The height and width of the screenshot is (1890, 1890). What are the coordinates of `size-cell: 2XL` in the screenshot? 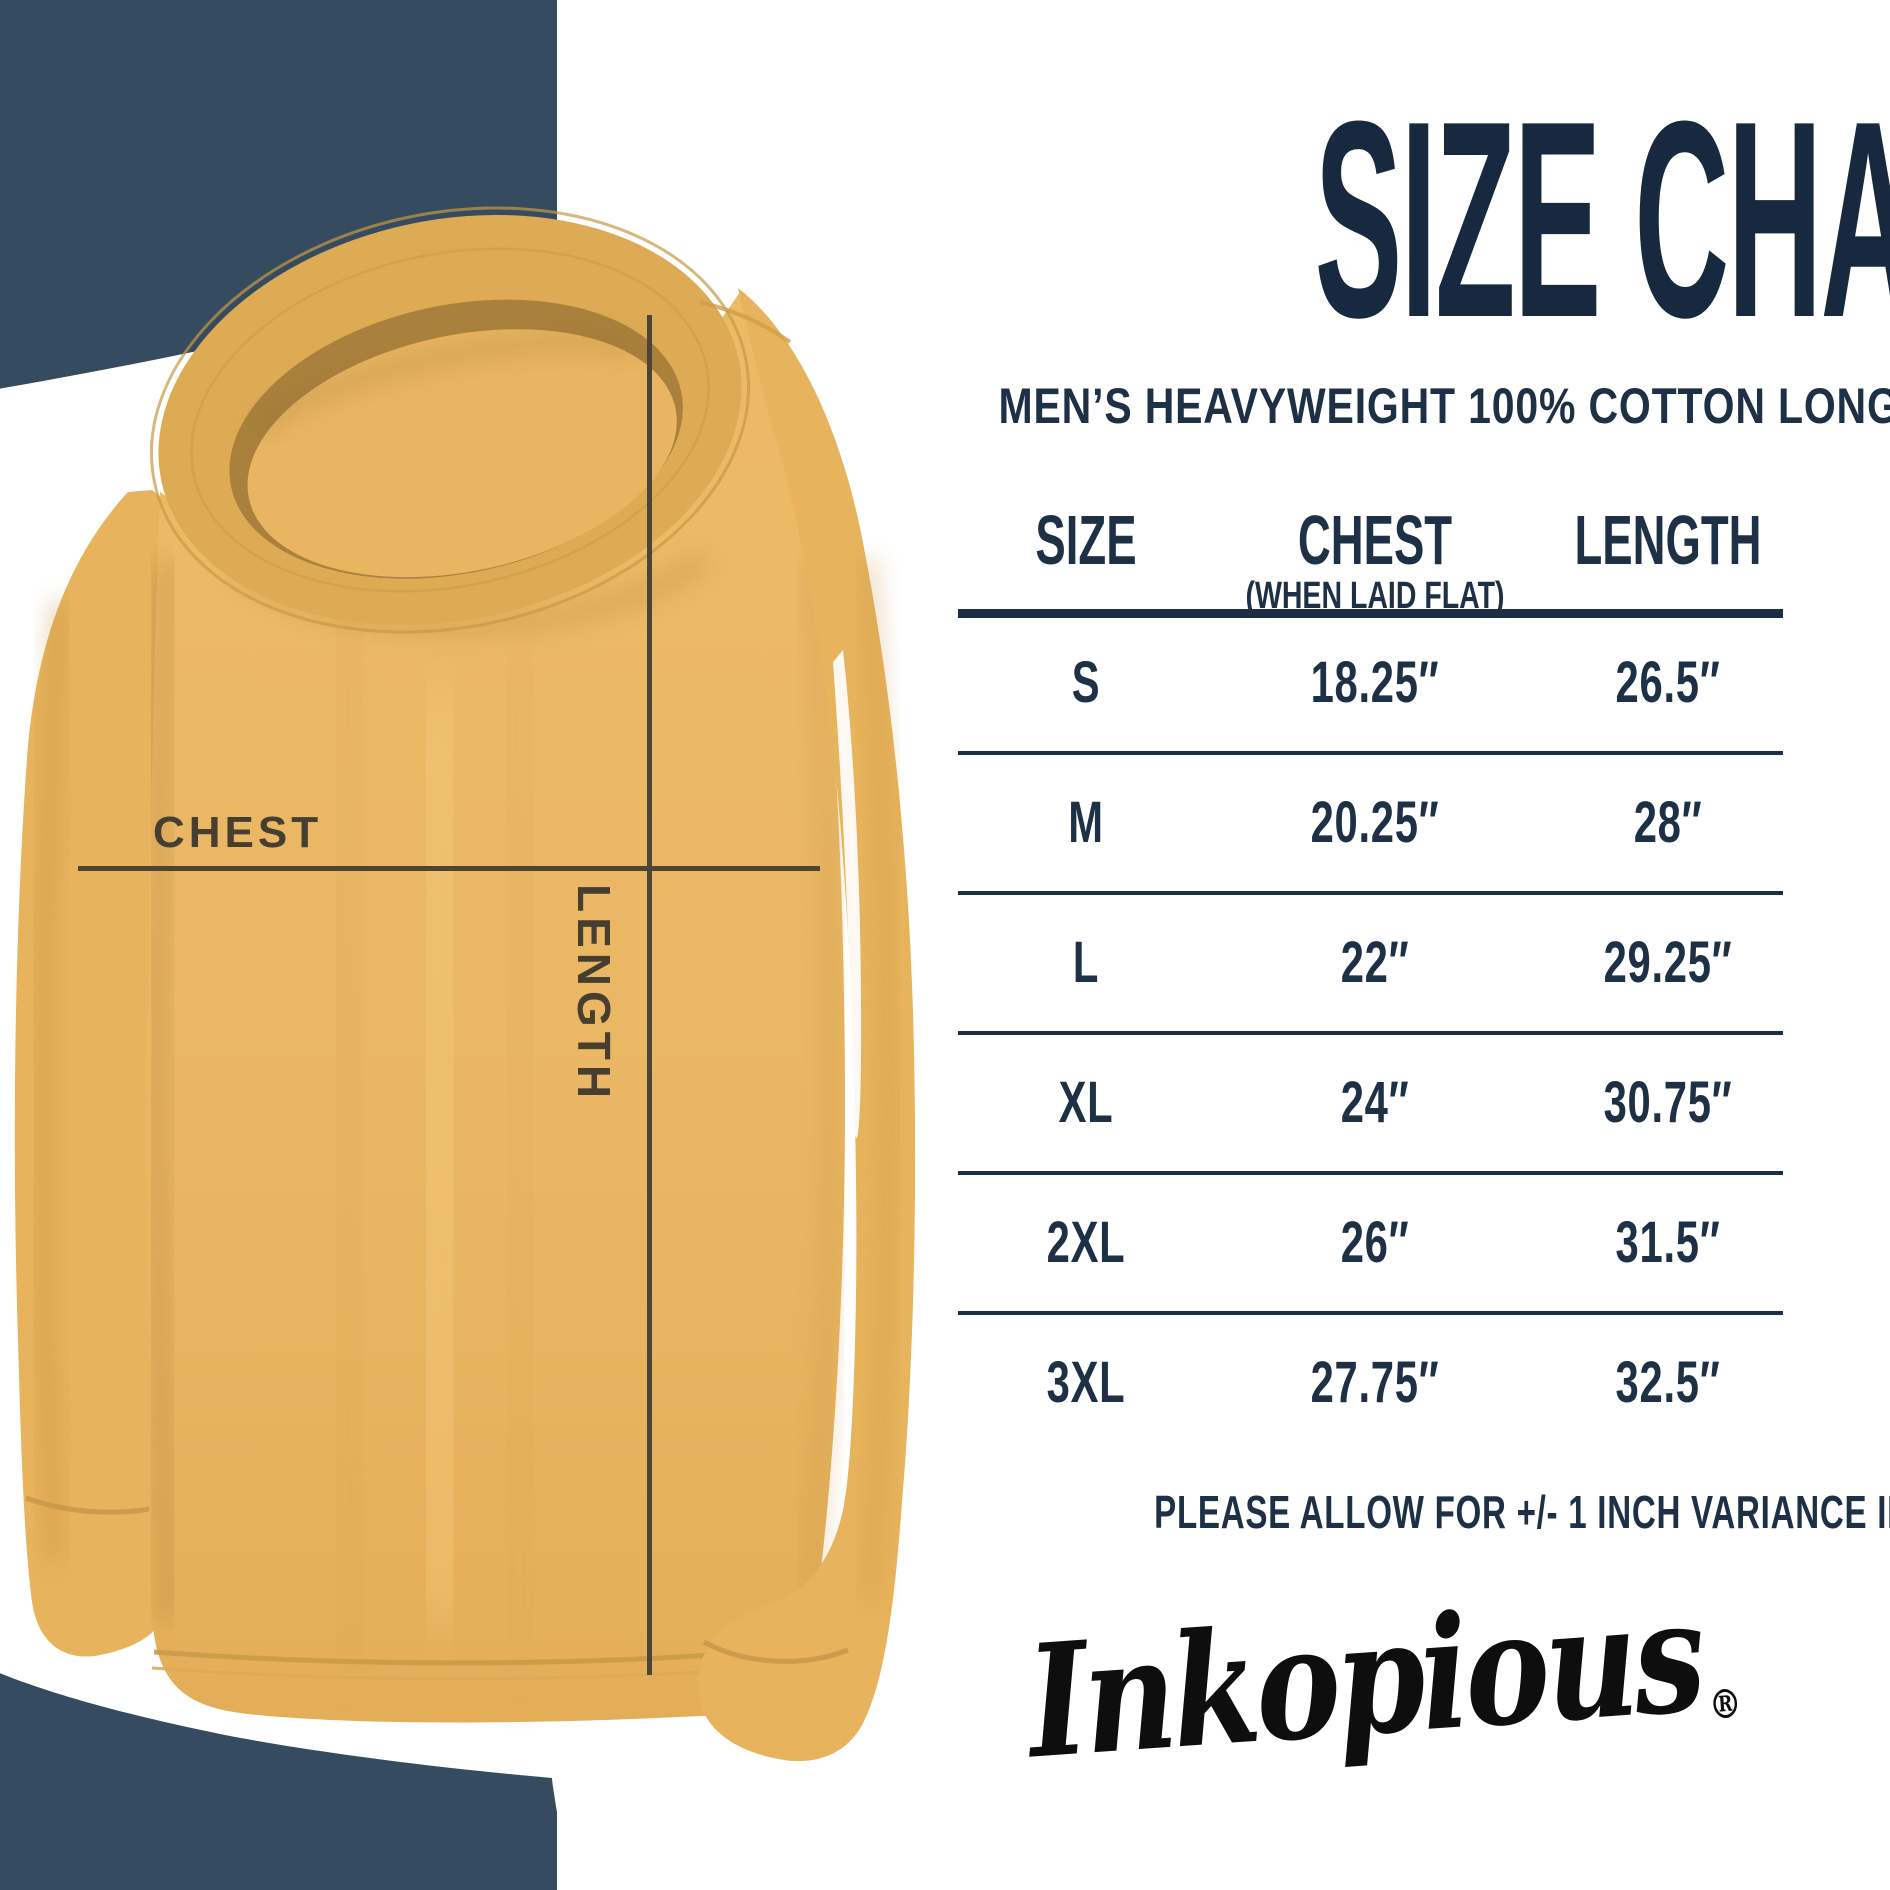 It's located at (1086, 1242).